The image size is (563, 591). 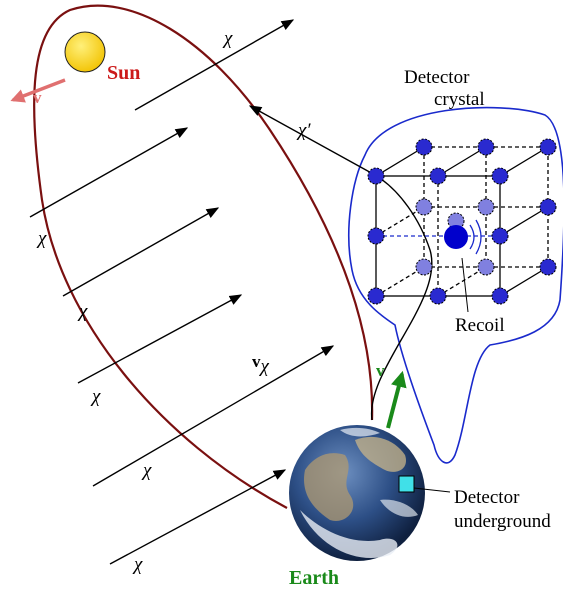 I want to click on chi-label-2: χ, so click(x=41, y=238).